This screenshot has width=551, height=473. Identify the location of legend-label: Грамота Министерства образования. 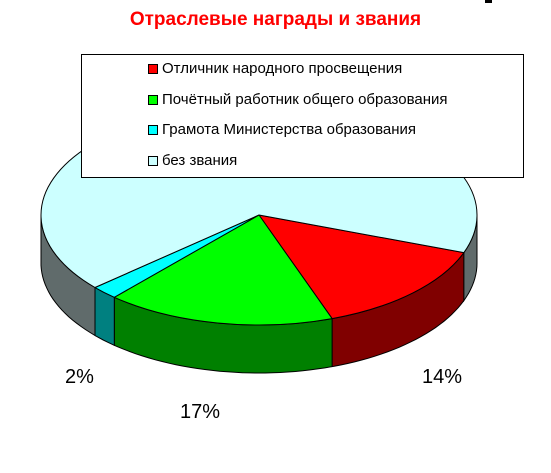
(289, 129).